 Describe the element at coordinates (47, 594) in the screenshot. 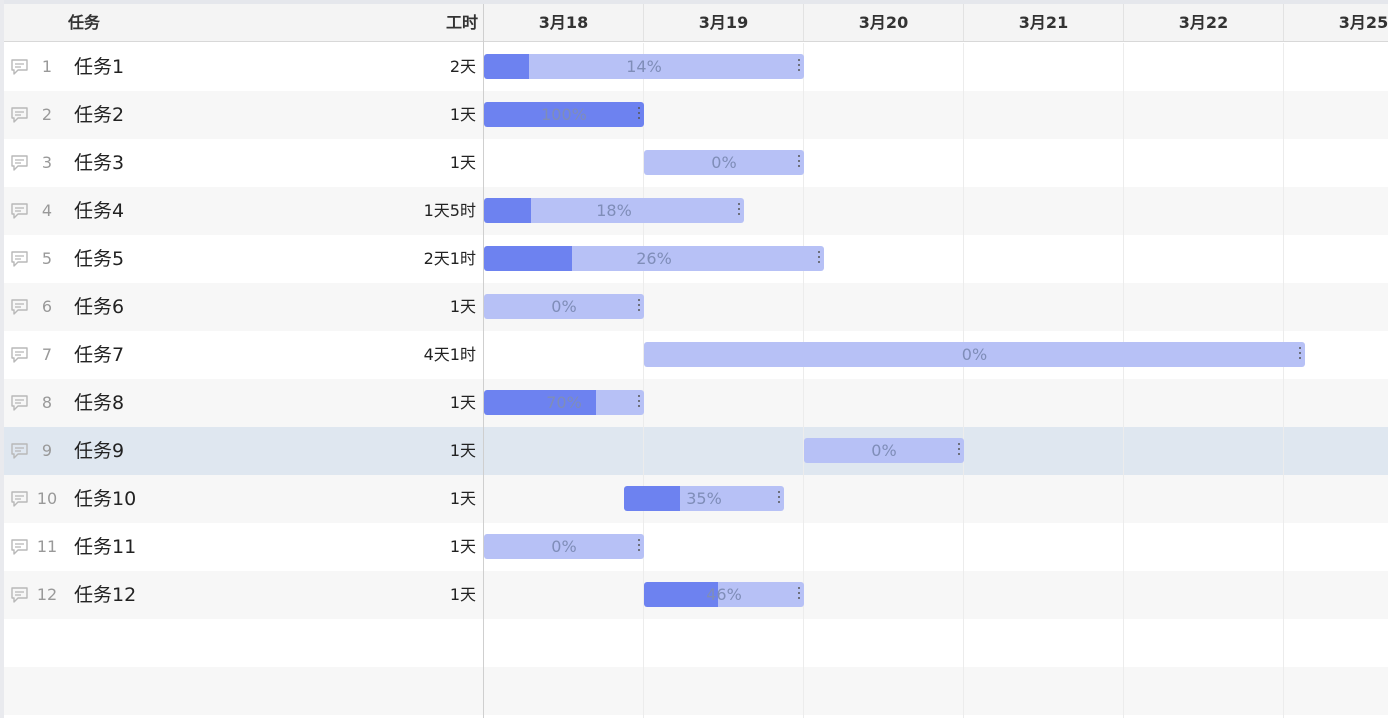

I see `task-index: 12` at that location.